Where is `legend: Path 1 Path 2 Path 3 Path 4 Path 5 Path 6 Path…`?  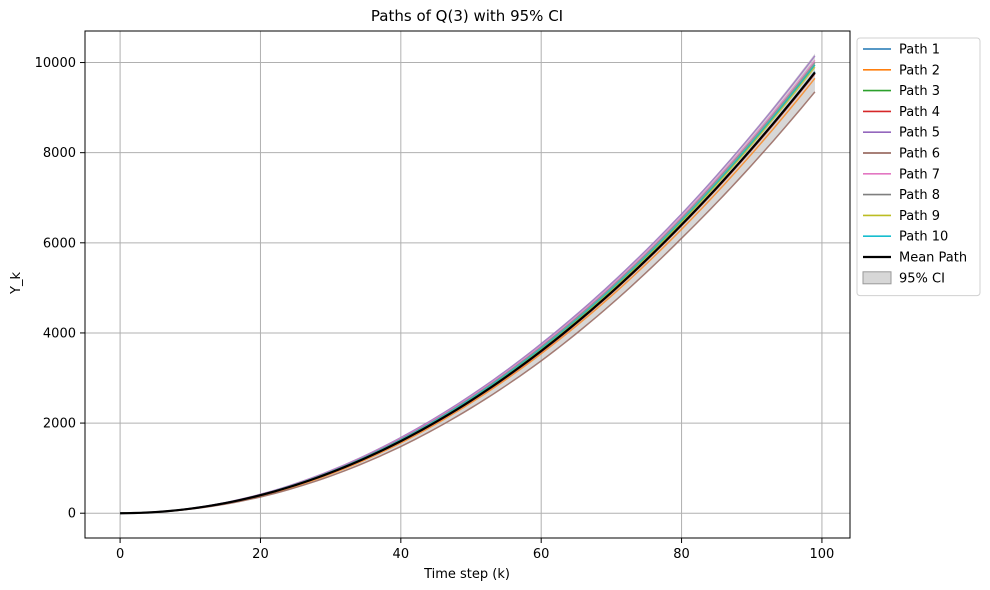
legend: Path 1 Path 2 Path 3 Path 4 Path 5 Path 6 Path… is located at coordinates (918, 167).